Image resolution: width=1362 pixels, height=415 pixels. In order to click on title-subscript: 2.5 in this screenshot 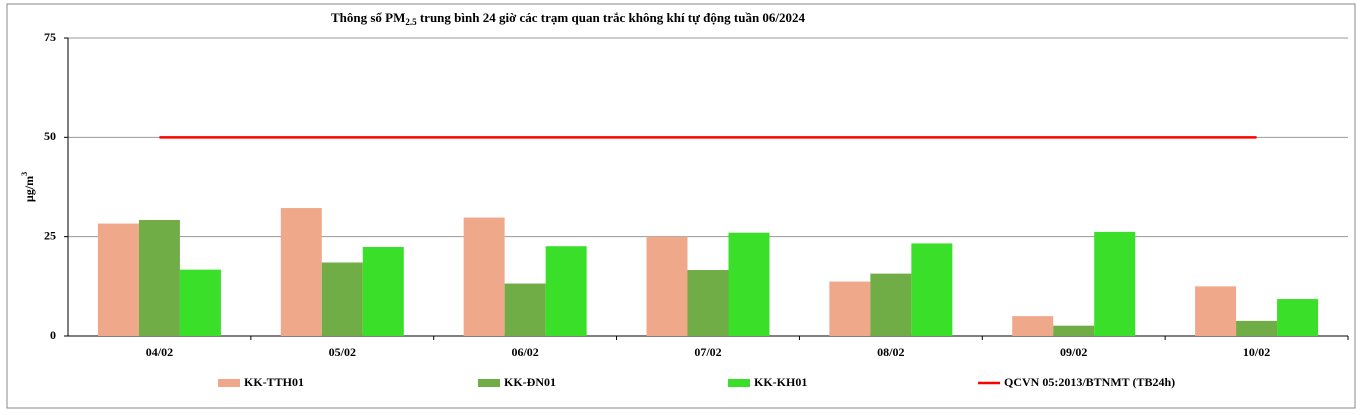, I will do `click(411, 22)`.